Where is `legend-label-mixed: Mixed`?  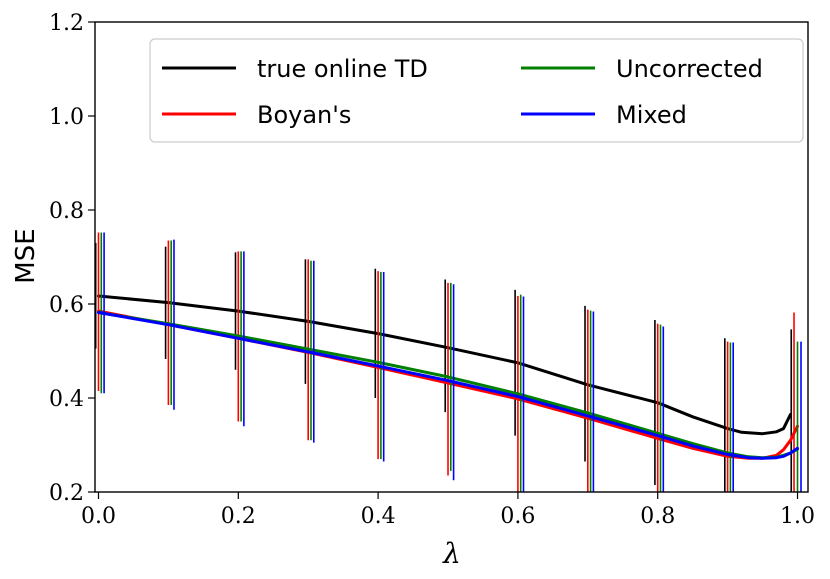
legend-label-mixed: Mixed is located at coordinates (651, 115).